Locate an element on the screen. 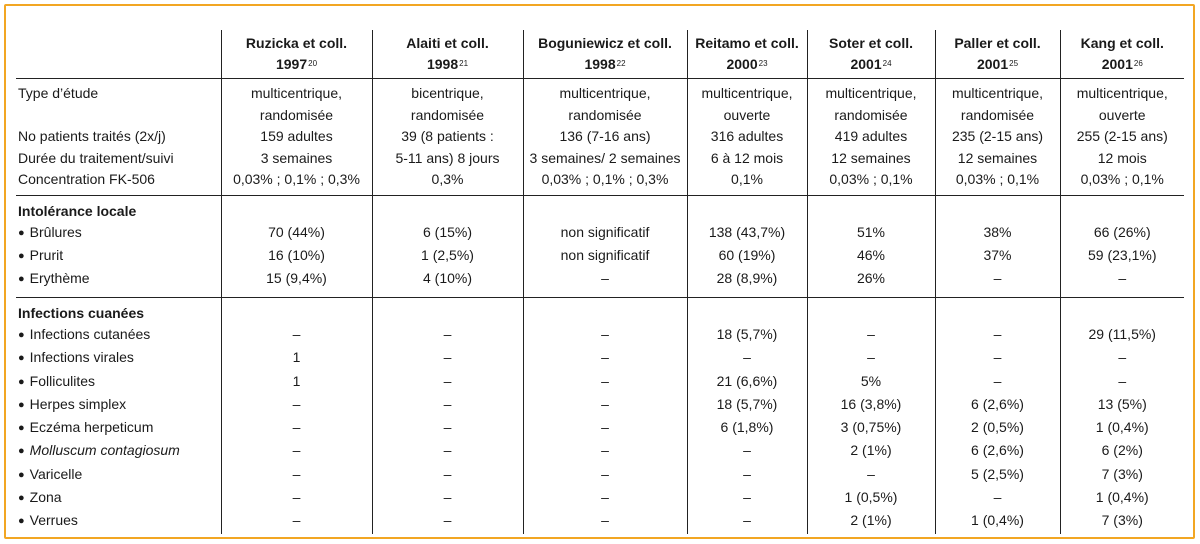 The height and width of the screenshot is (544, 1200). column-header: Soter et coll. 200124 is located at coordinates (870, 54).